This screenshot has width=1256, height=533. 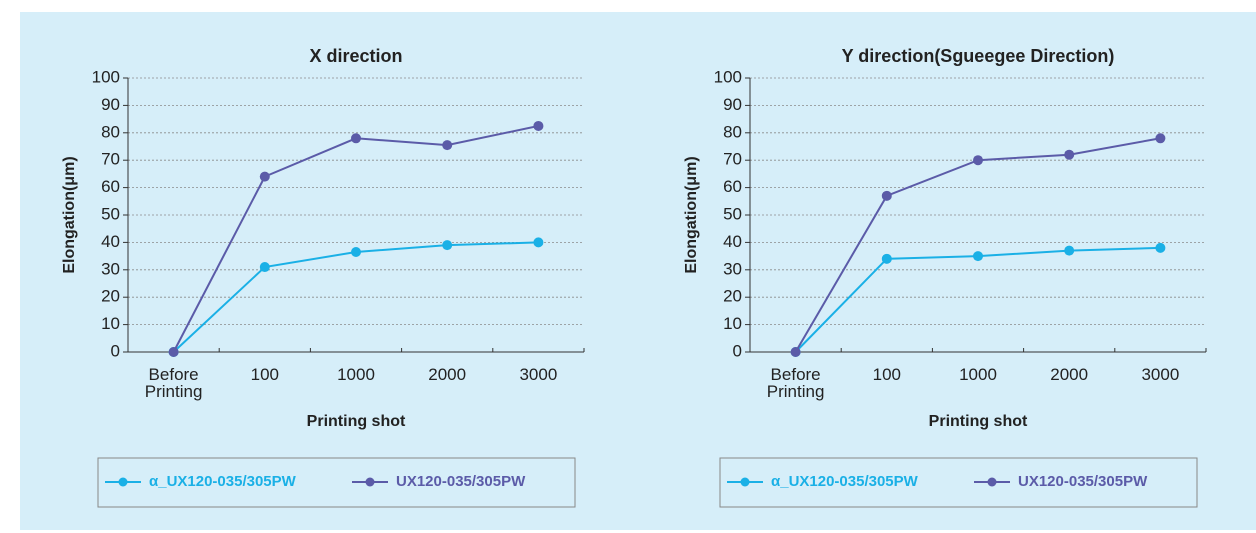 What do you see at coordinates (355, 56) in the screenshot?
I see `chart-title: X direction` at bounding box center [355, 56].